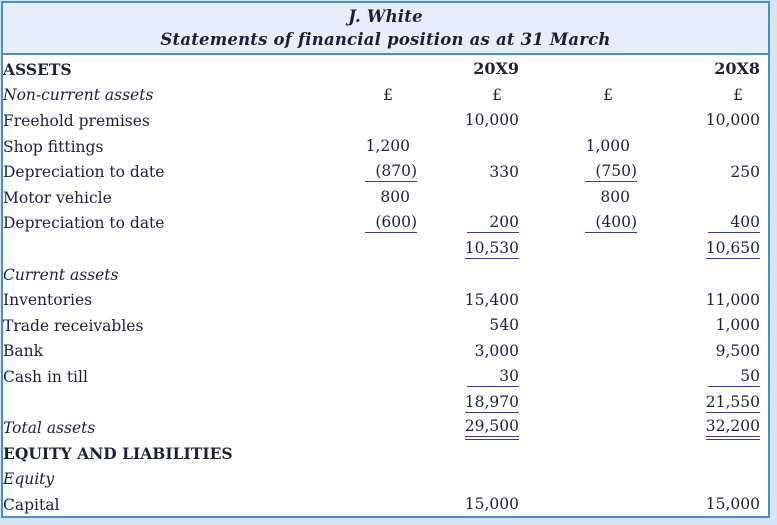 This screenshot has width=777, height=525. Describe the element at coordinates (737, 350) in the screenshot. I see `value-text: 9,500` at that location.